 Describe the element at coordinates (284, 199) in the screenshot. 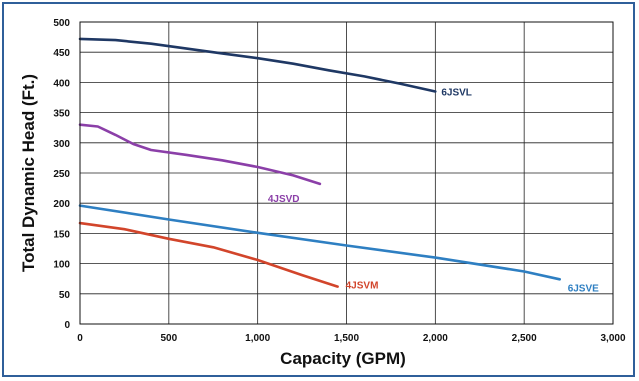

I see `series-label-4jsvd: 4JSVD` at that location.